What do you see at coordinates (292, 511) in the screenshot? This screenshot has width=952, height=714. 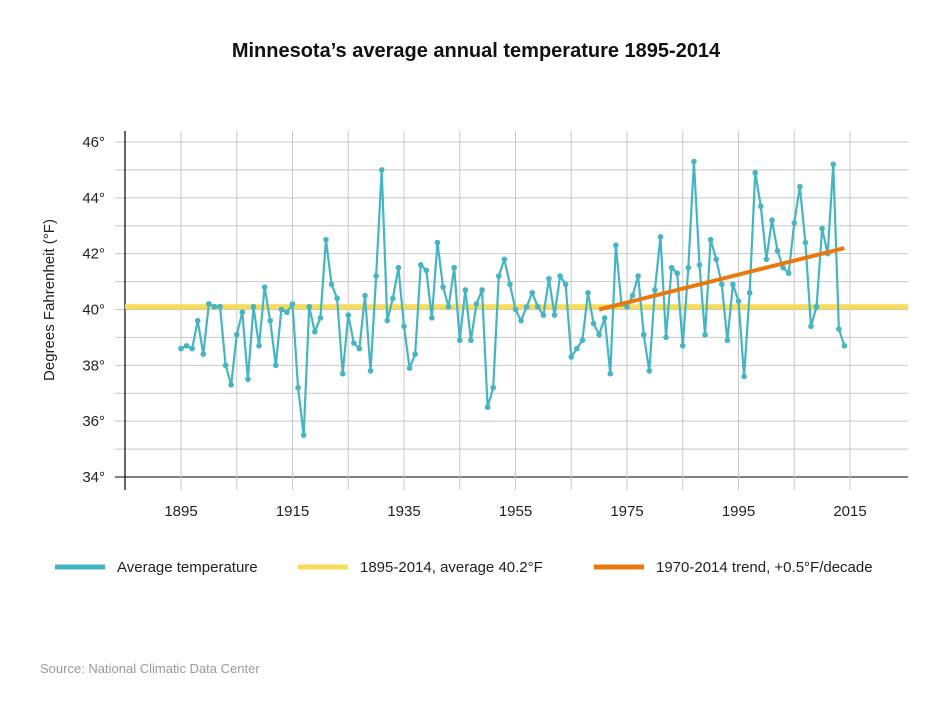 I see `x-tick-label: 1915` at bounding box center [292, 511].